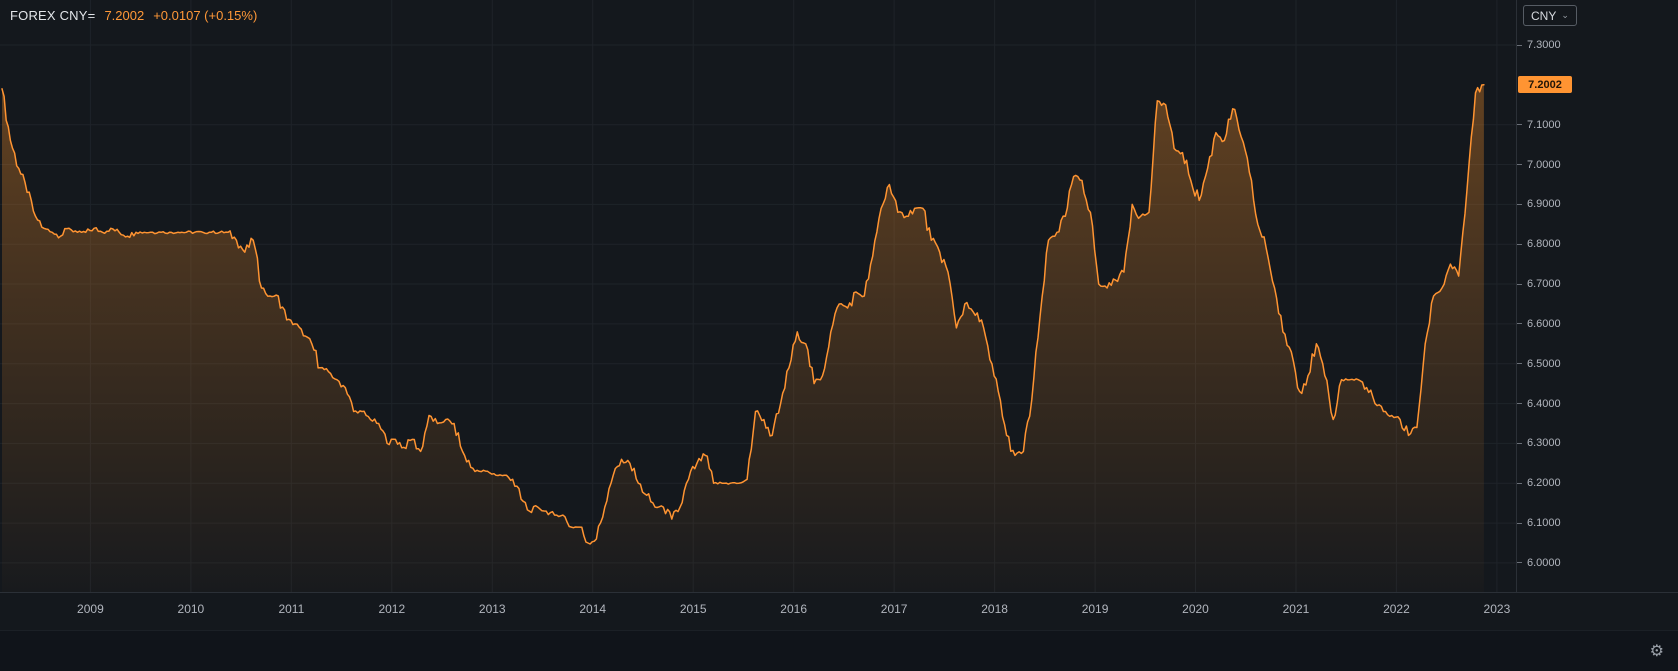  I want to click on y-axis-label-text: 6.5000, so click(1544, 363).